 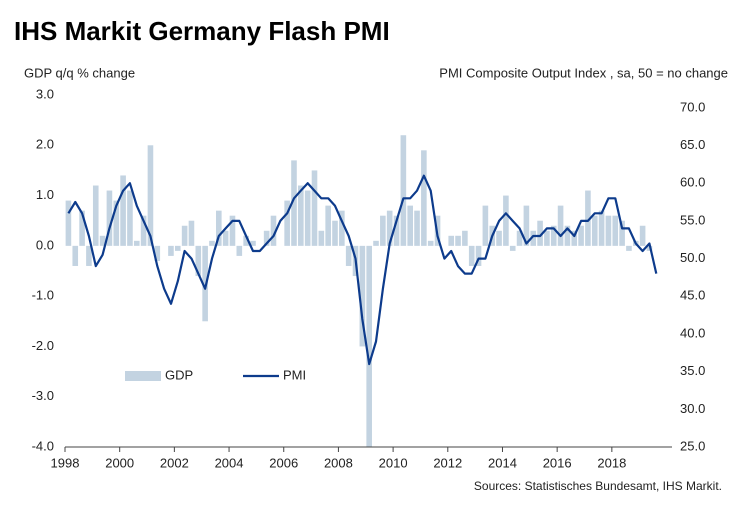 What do you see at coordinates (692, 332) in the screenshot?
I see `y2-tick-label: 40.0` at bounding box center [692, 332].